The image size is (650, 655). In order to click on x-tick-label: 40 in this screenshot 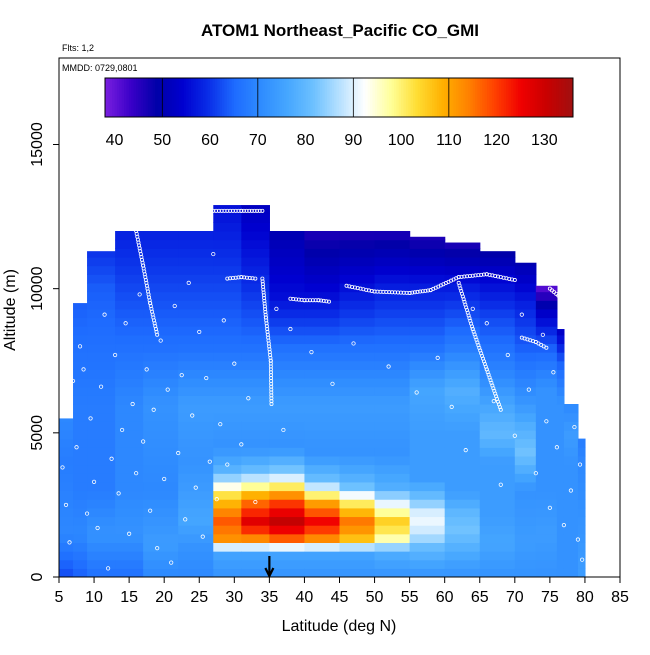, I will do `click(305, 597)`.